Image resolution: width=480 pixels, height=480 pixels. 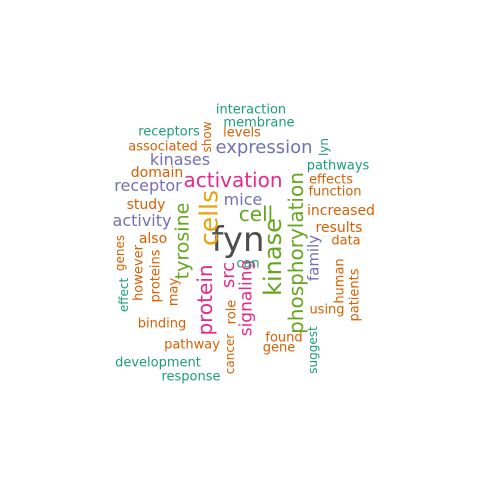 I want to click on word-cells: cells, so click(x=209, y=218).